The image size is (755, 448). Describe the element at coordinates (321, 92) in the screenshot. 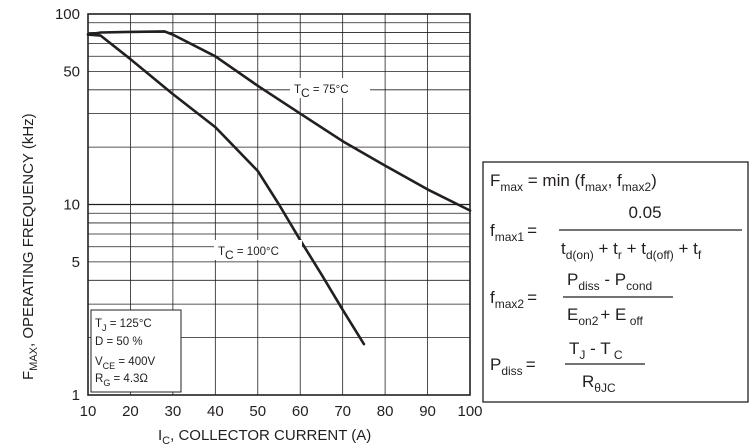

I see `curve-label-75c: TC = 75°C` at that location.